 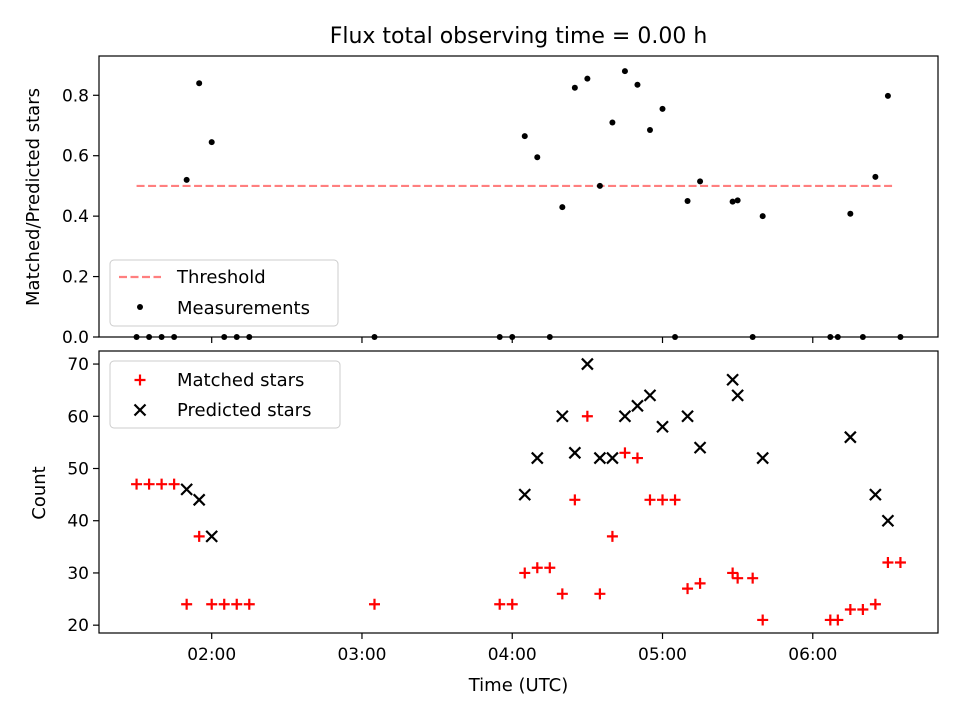 I want to click on bottom-x-tick-label: 02:00, so click(x=211, y=655).